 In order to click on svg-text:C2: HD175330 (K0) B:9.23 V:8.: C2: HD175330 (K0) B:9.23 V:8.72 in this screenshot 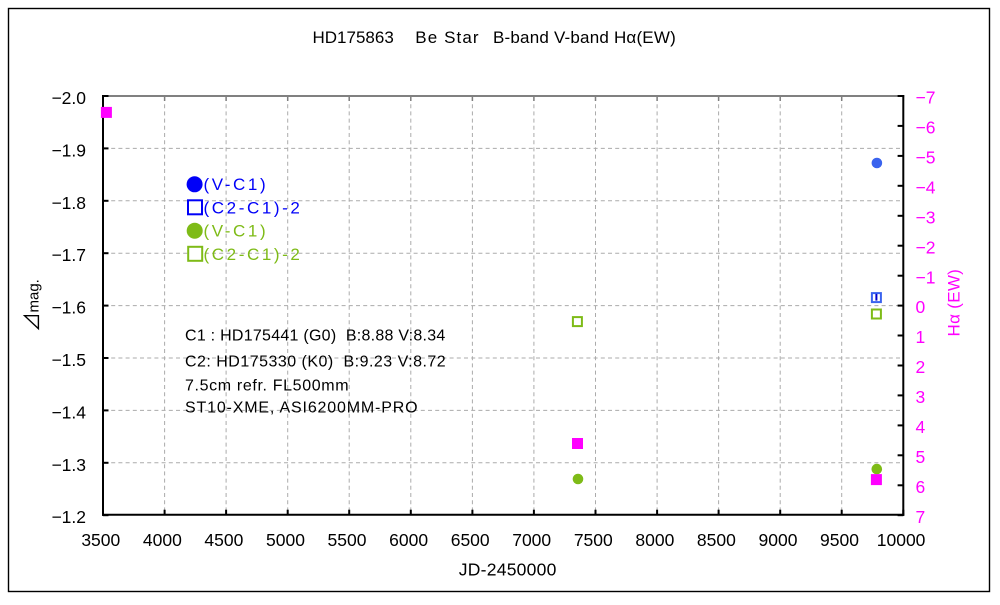, I will do `click(315, 362)`.